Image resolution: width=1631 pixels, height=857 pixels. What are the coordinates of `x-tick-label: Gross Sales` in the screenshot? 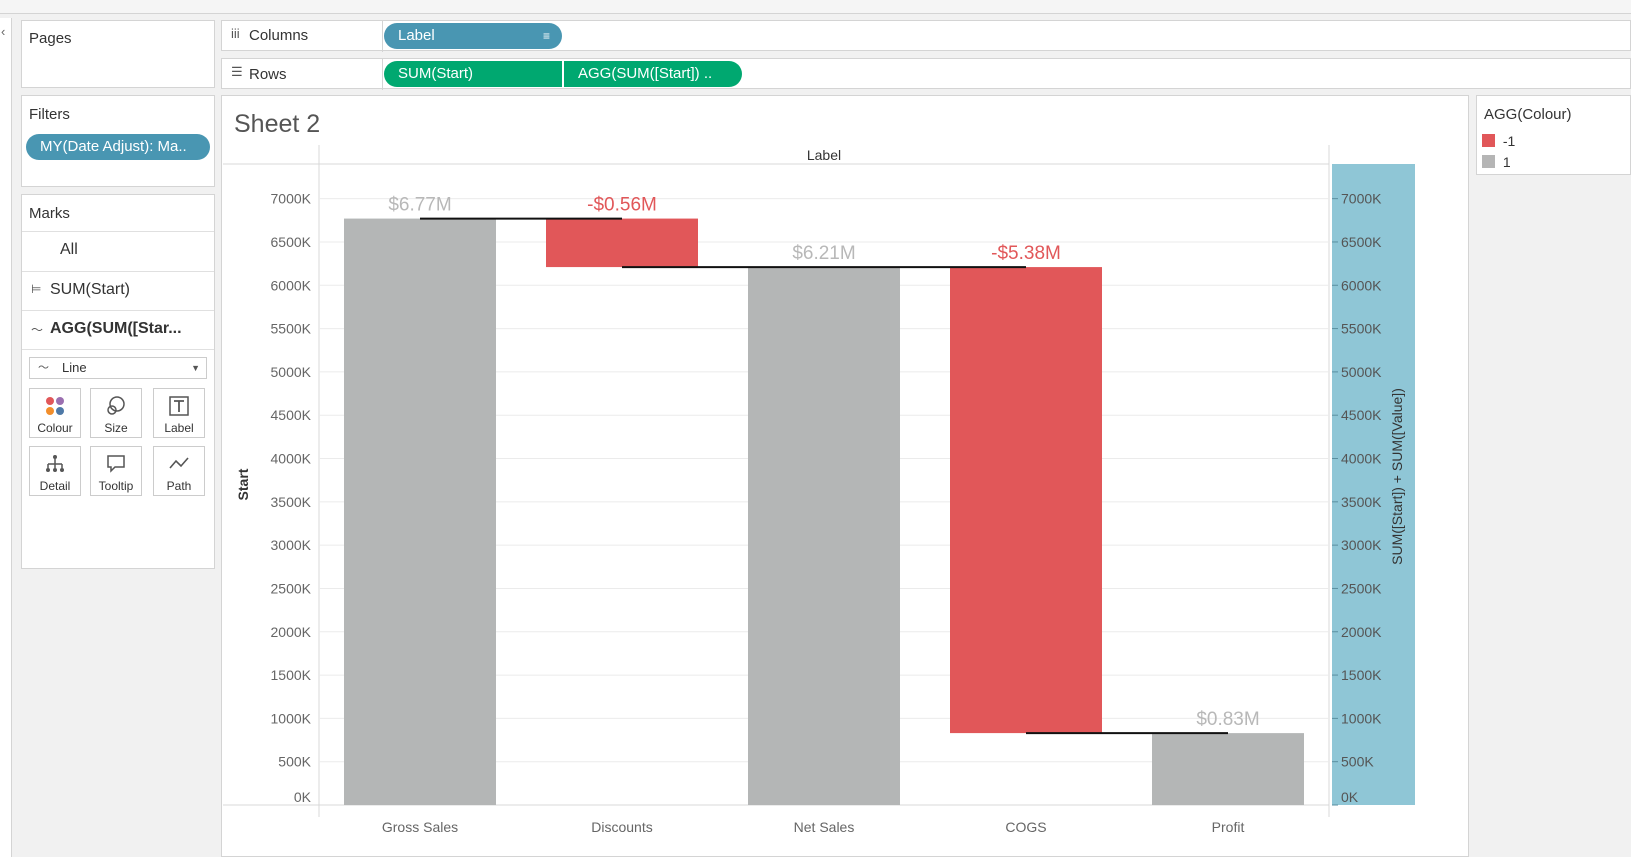 It's located at (420, 827).